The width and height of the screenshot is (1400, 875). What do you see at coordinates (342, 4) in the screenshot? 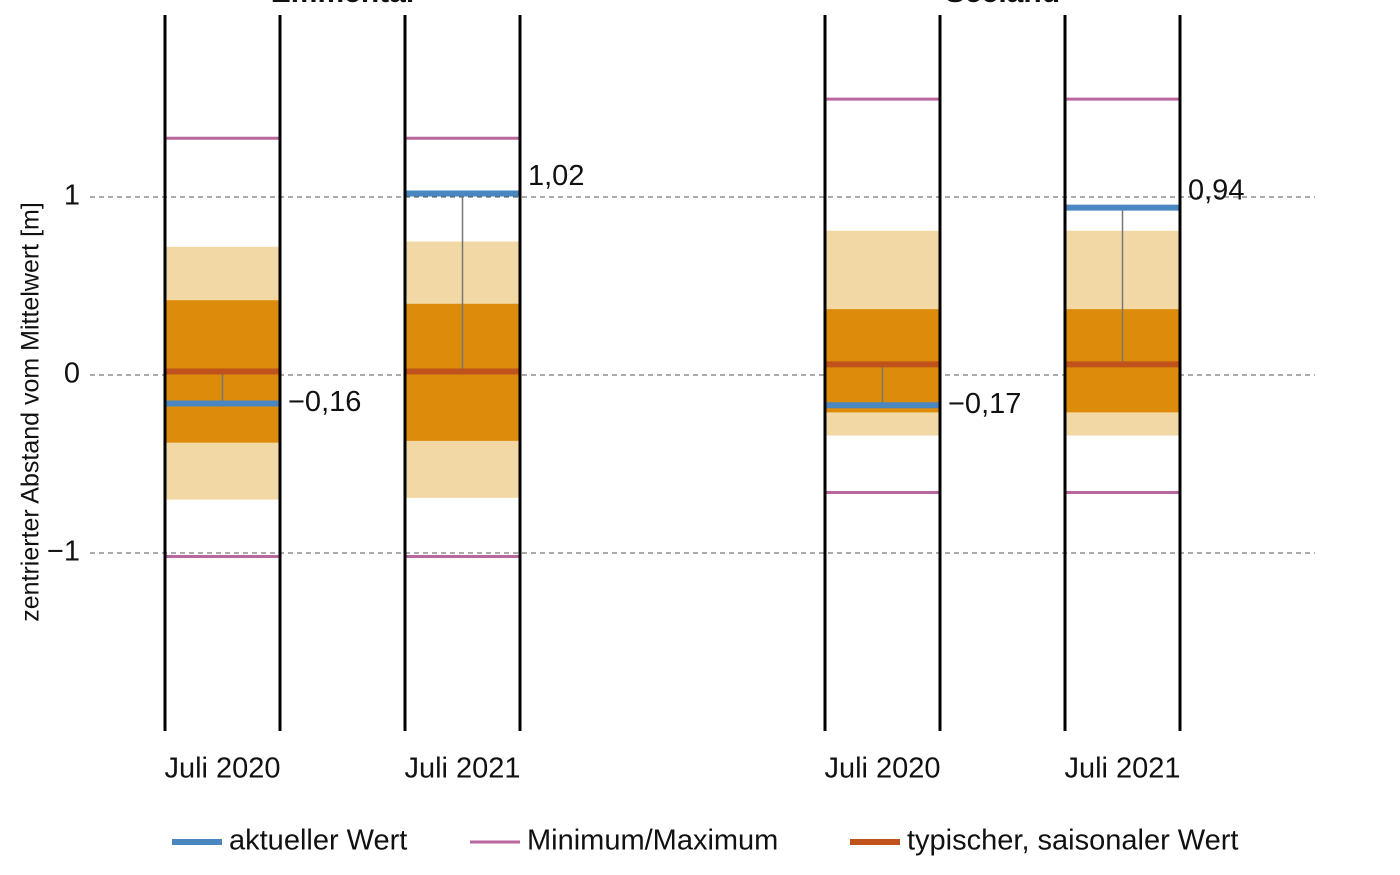
I see `group-title: Emmental` at bounding box center [342, 4].